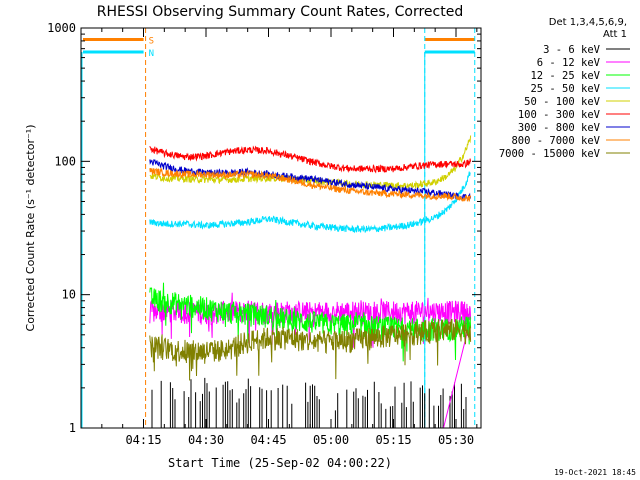  Describe the element at coordinates (559, 128) in the screenshot. I see `legend-entry-label: 300 - 800 keV` at that location.